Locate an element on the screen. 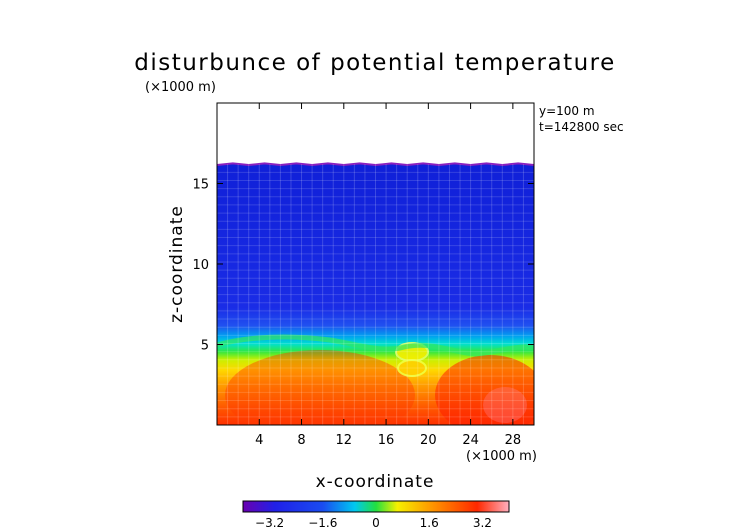 This screenshot has height=532, width=752. y-tick-label: 5 is located at coordinates (205, 346).